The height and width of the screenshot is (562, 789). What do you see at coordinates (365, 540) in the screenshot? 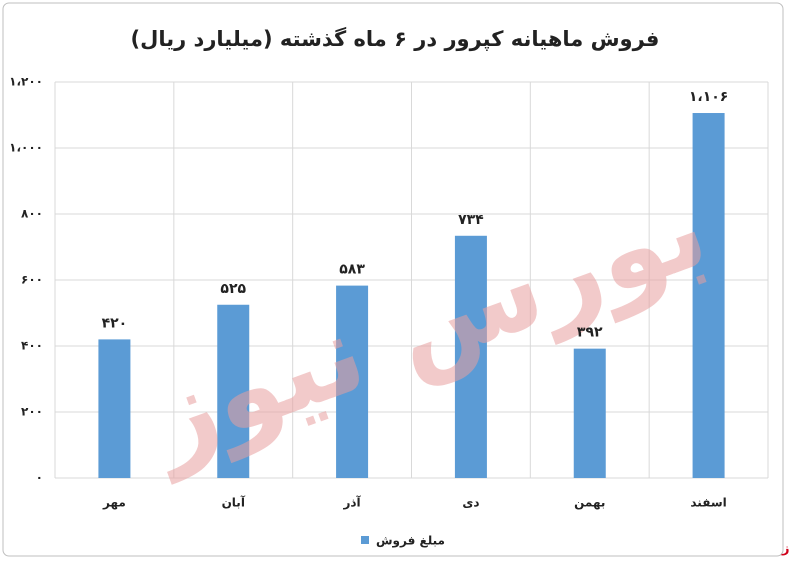
I see `legend-swatch` at bounding box center [365, 540].